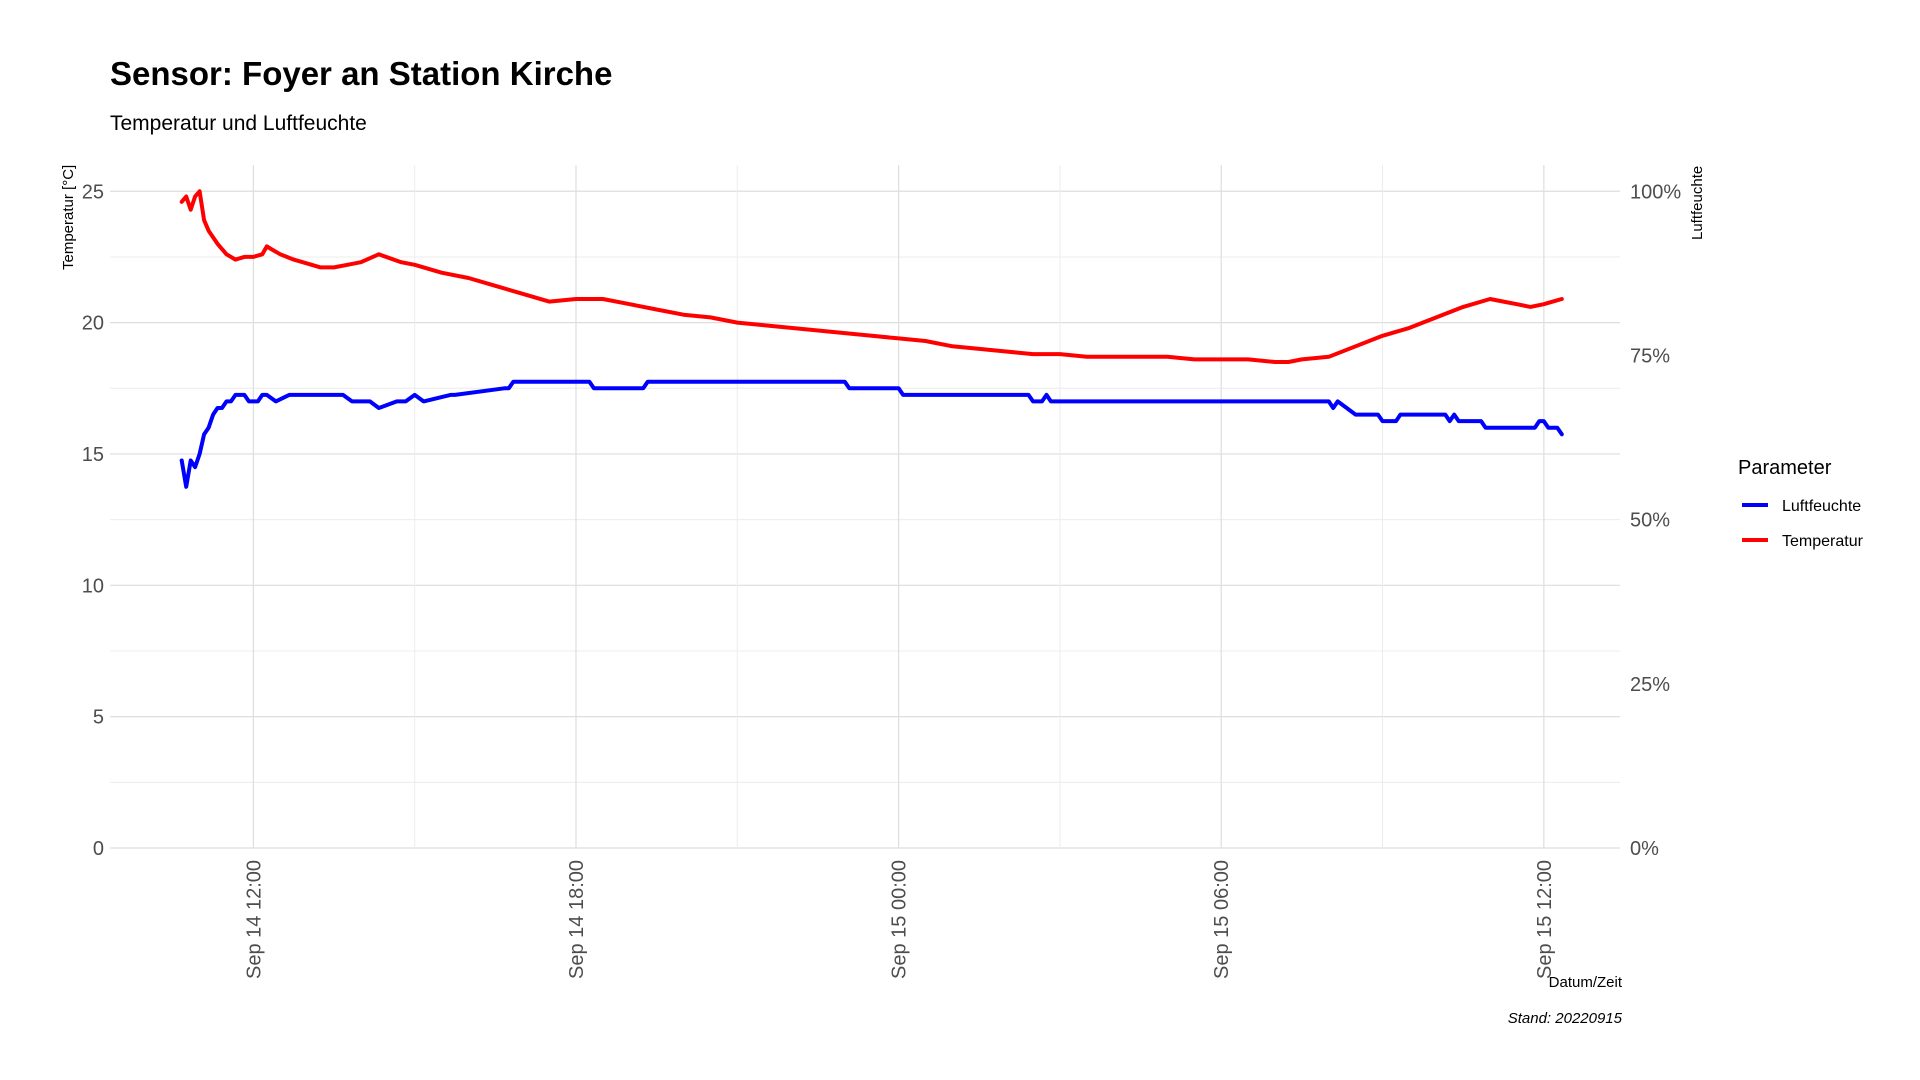  I want to click on x-axis-title: Datum/Zeit, so click(1586, 982).